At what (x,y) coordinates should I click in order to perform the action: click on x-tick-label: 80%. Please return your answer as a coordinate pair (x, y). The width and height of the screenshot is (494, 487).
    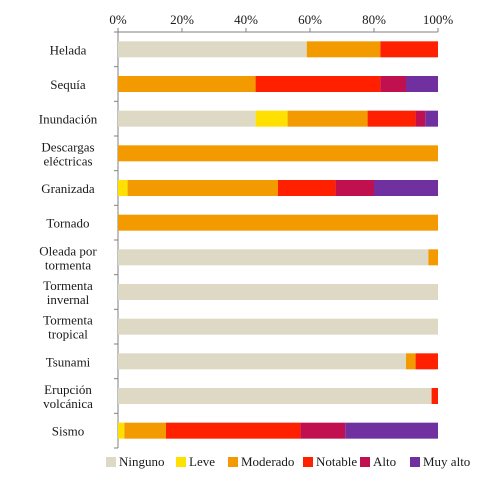
    Looking at the image, I should click on (374, 19).